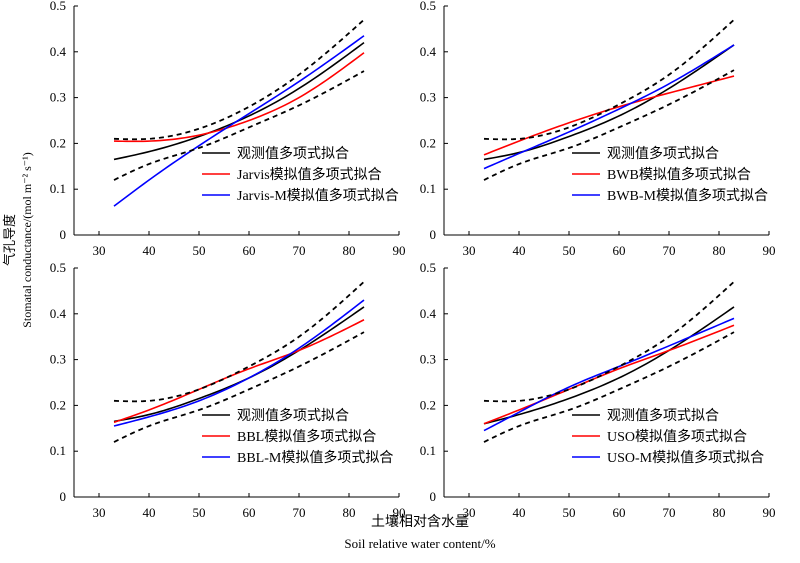 The height and width of the screenshot is (563, 800). I want to click on legend-label: USO模拟值多项式拟合, so click(677, 436).